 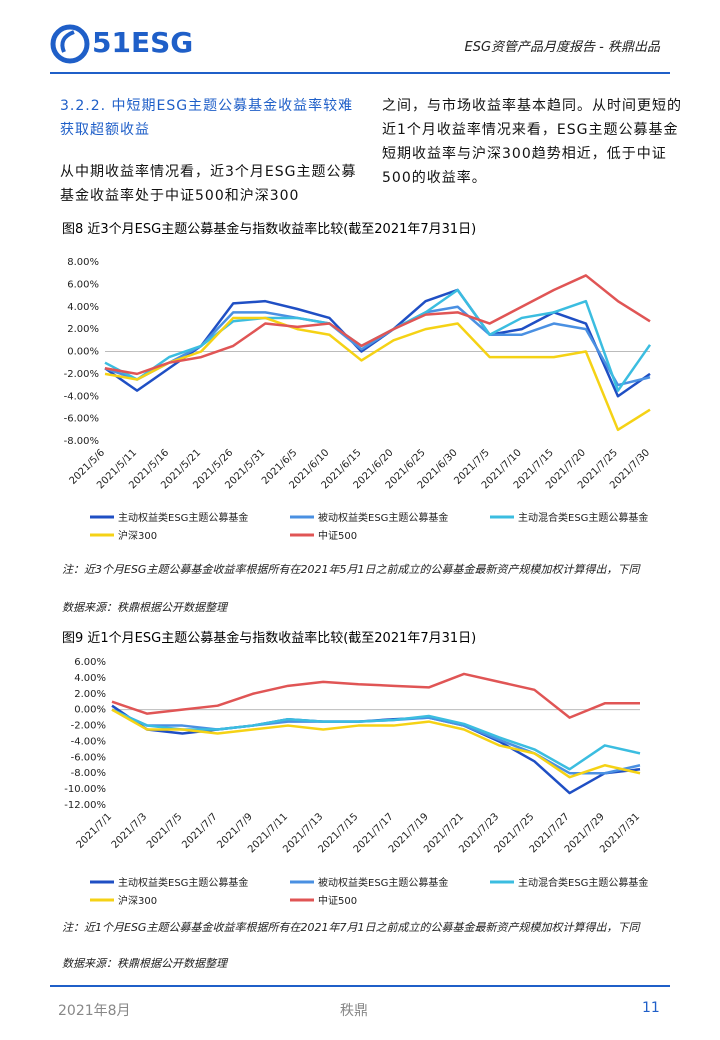 I want to click on footer-rule, so click(x=360, y=986).